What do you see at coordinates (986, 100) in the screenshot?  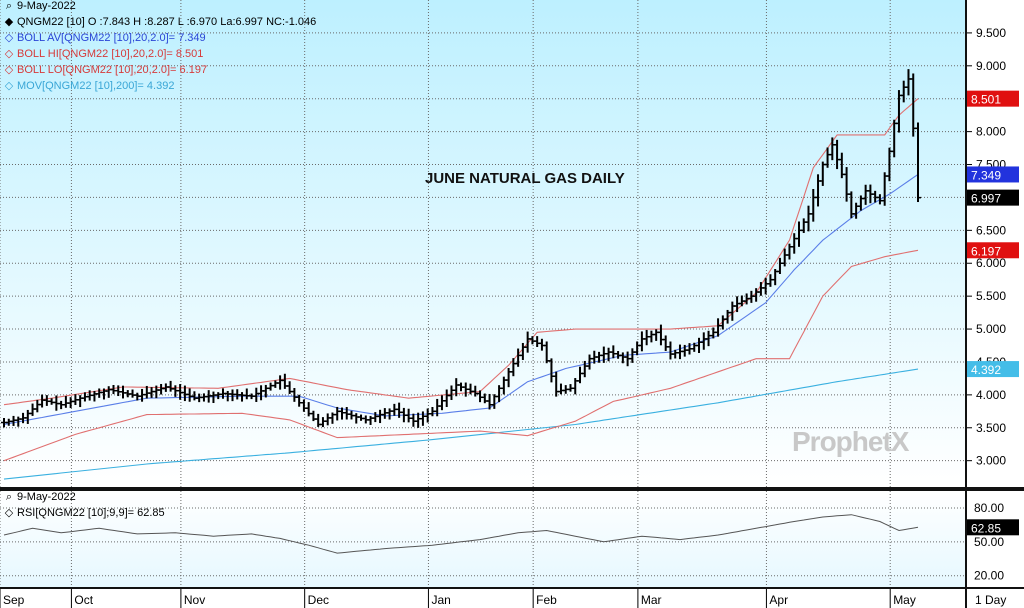 I see `price-marker-label: 8.501` at bounding box center [986, 100].